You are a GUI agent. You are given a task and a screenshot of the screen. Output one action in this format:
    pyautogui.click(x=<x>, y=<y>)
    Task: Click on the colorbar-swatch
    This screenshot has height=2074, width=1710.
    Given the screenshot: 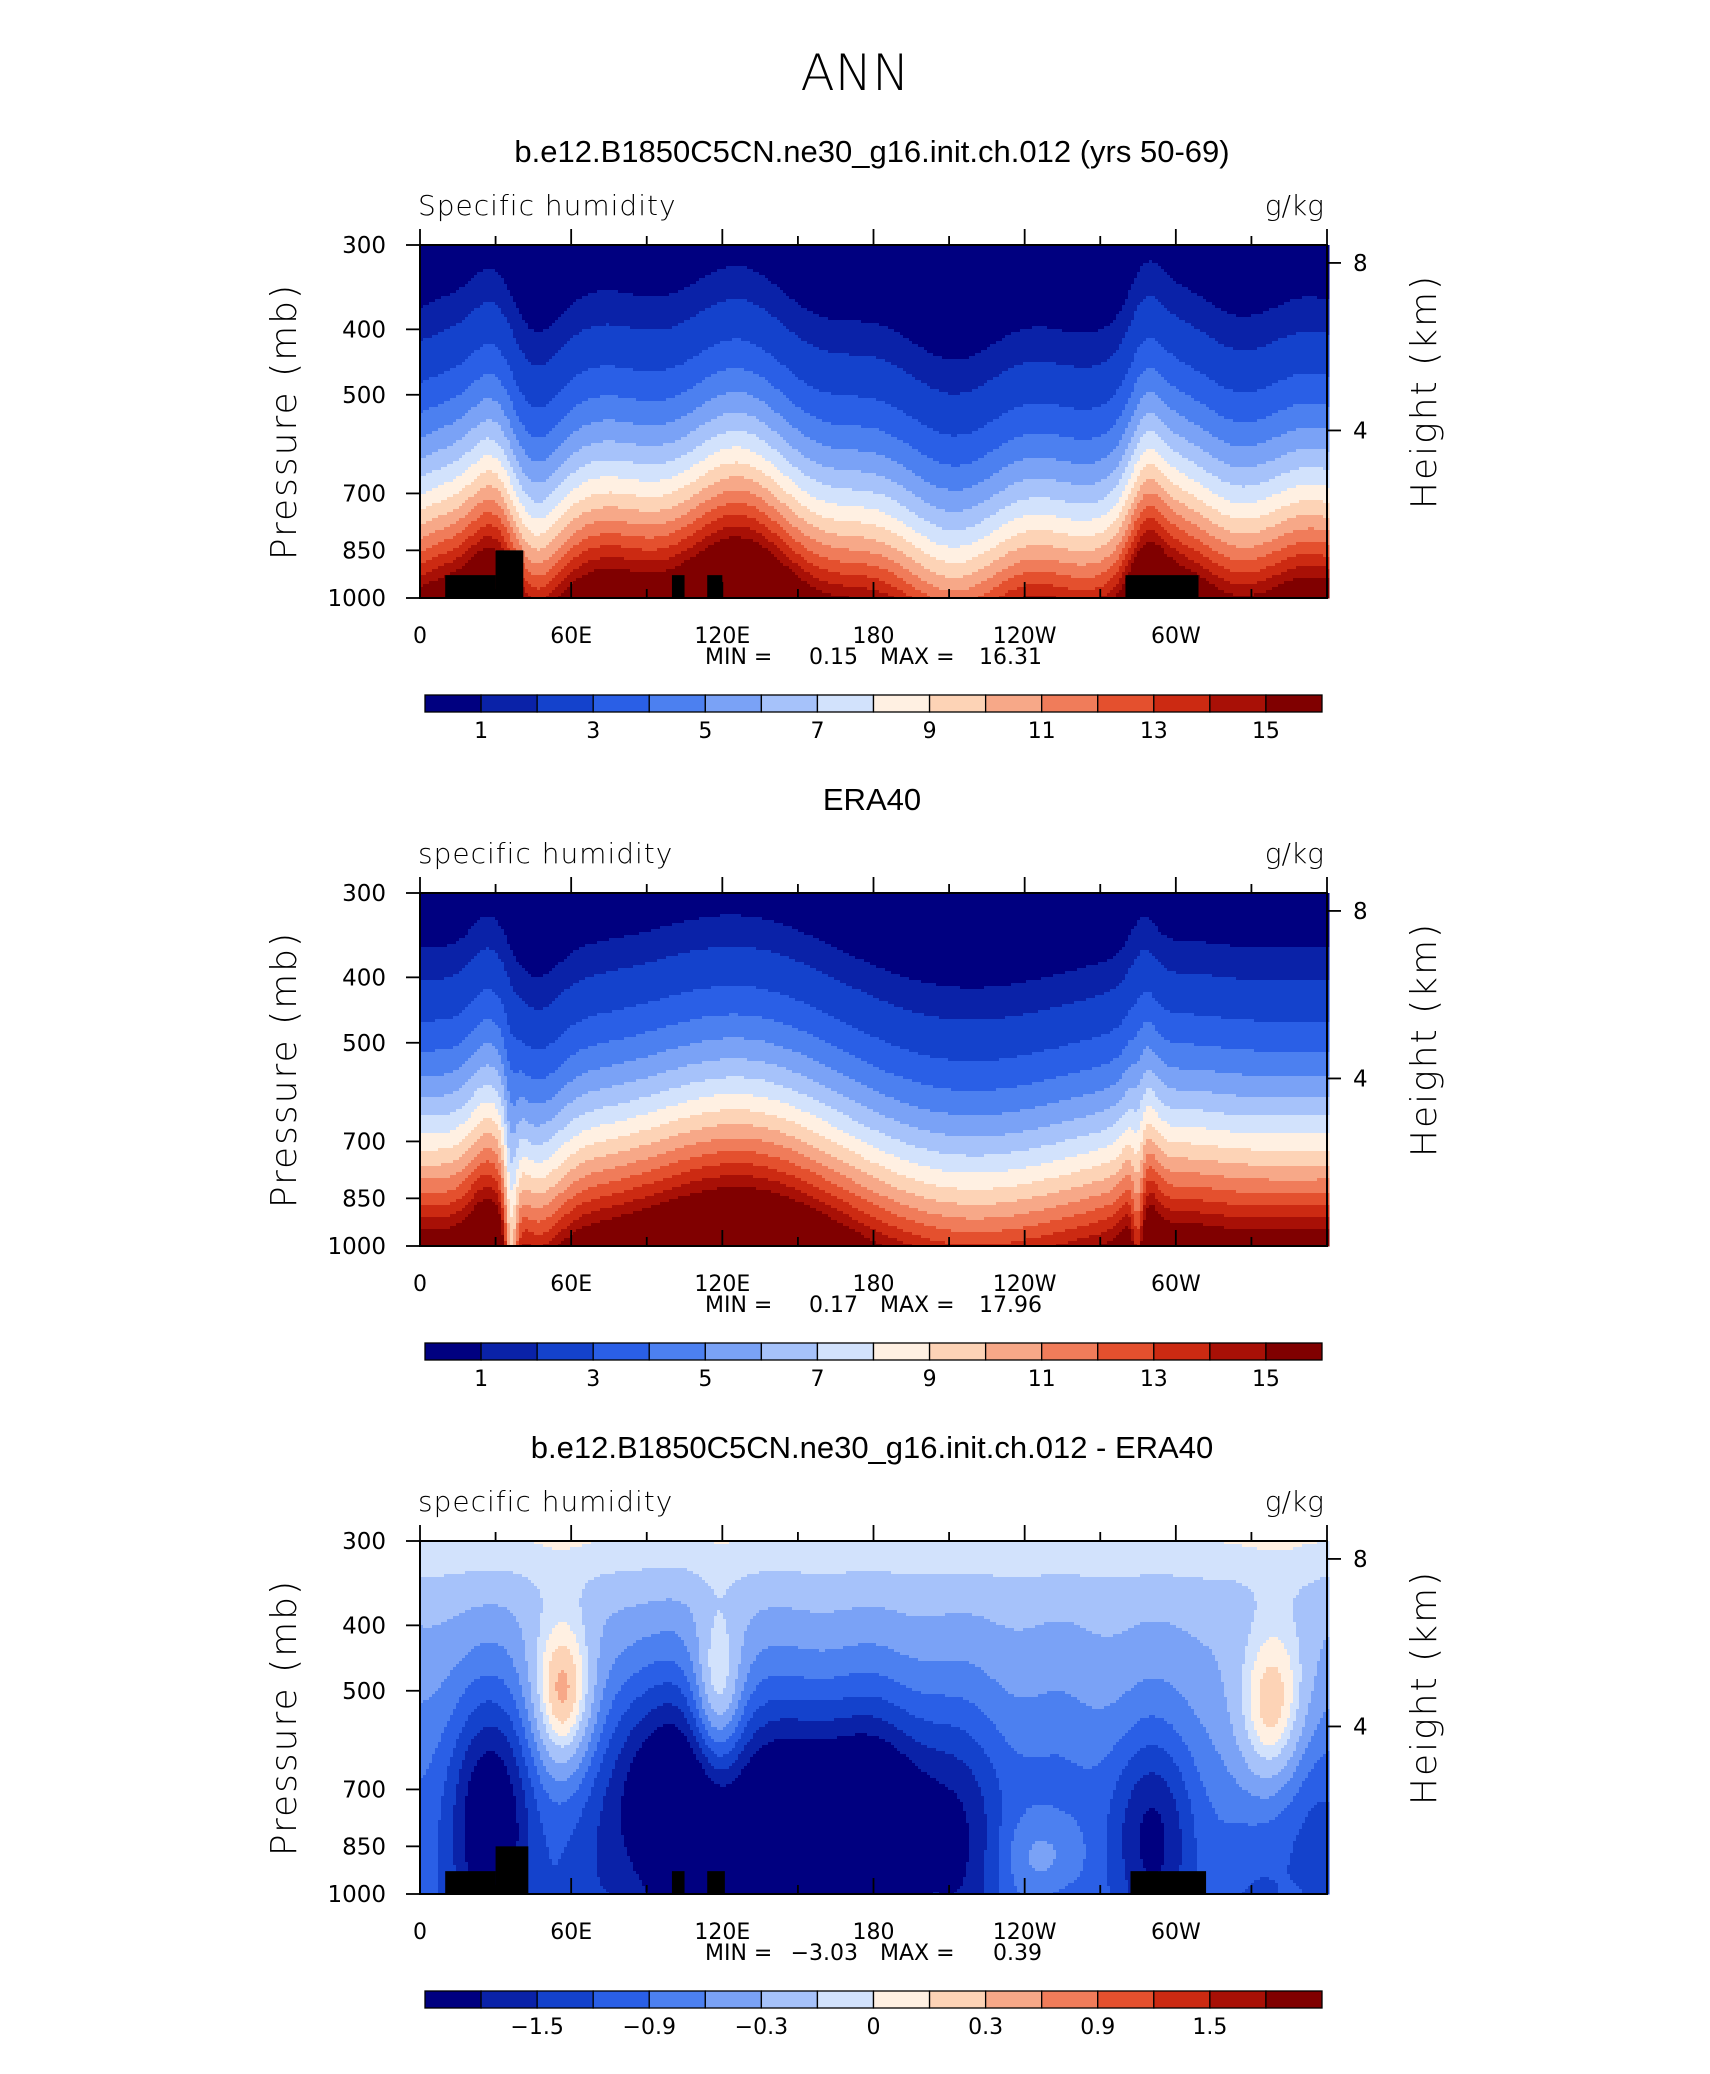 What is the action you would take?
    pyautogui.click(x=901, y=703)
    